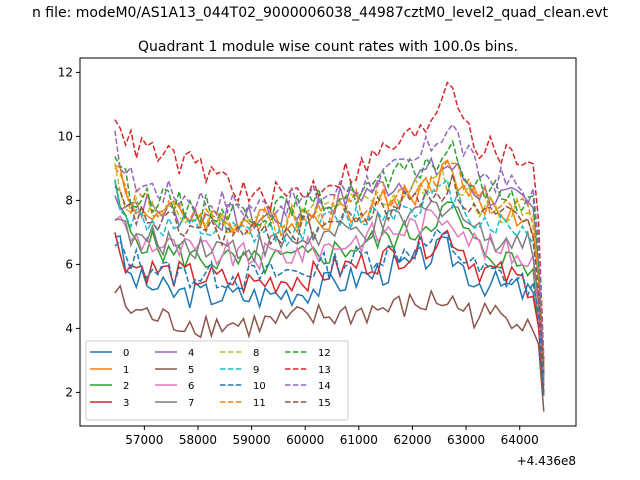 The width and height of the screenshot is (640, 480). I want to click on y-tick-label: 4, so click(69, 328).